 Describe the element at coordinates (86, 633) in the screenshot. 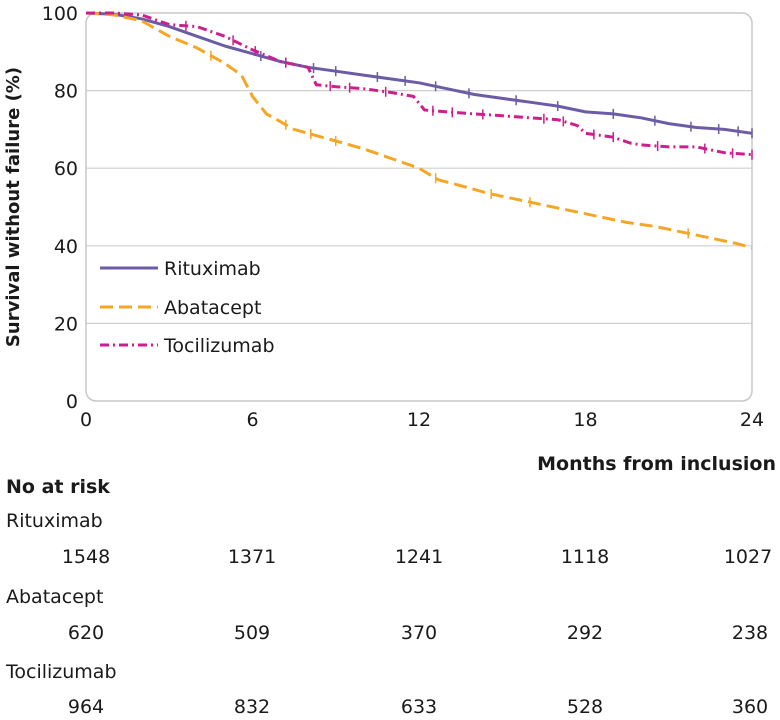

I see `risk-value: 620` at that location.